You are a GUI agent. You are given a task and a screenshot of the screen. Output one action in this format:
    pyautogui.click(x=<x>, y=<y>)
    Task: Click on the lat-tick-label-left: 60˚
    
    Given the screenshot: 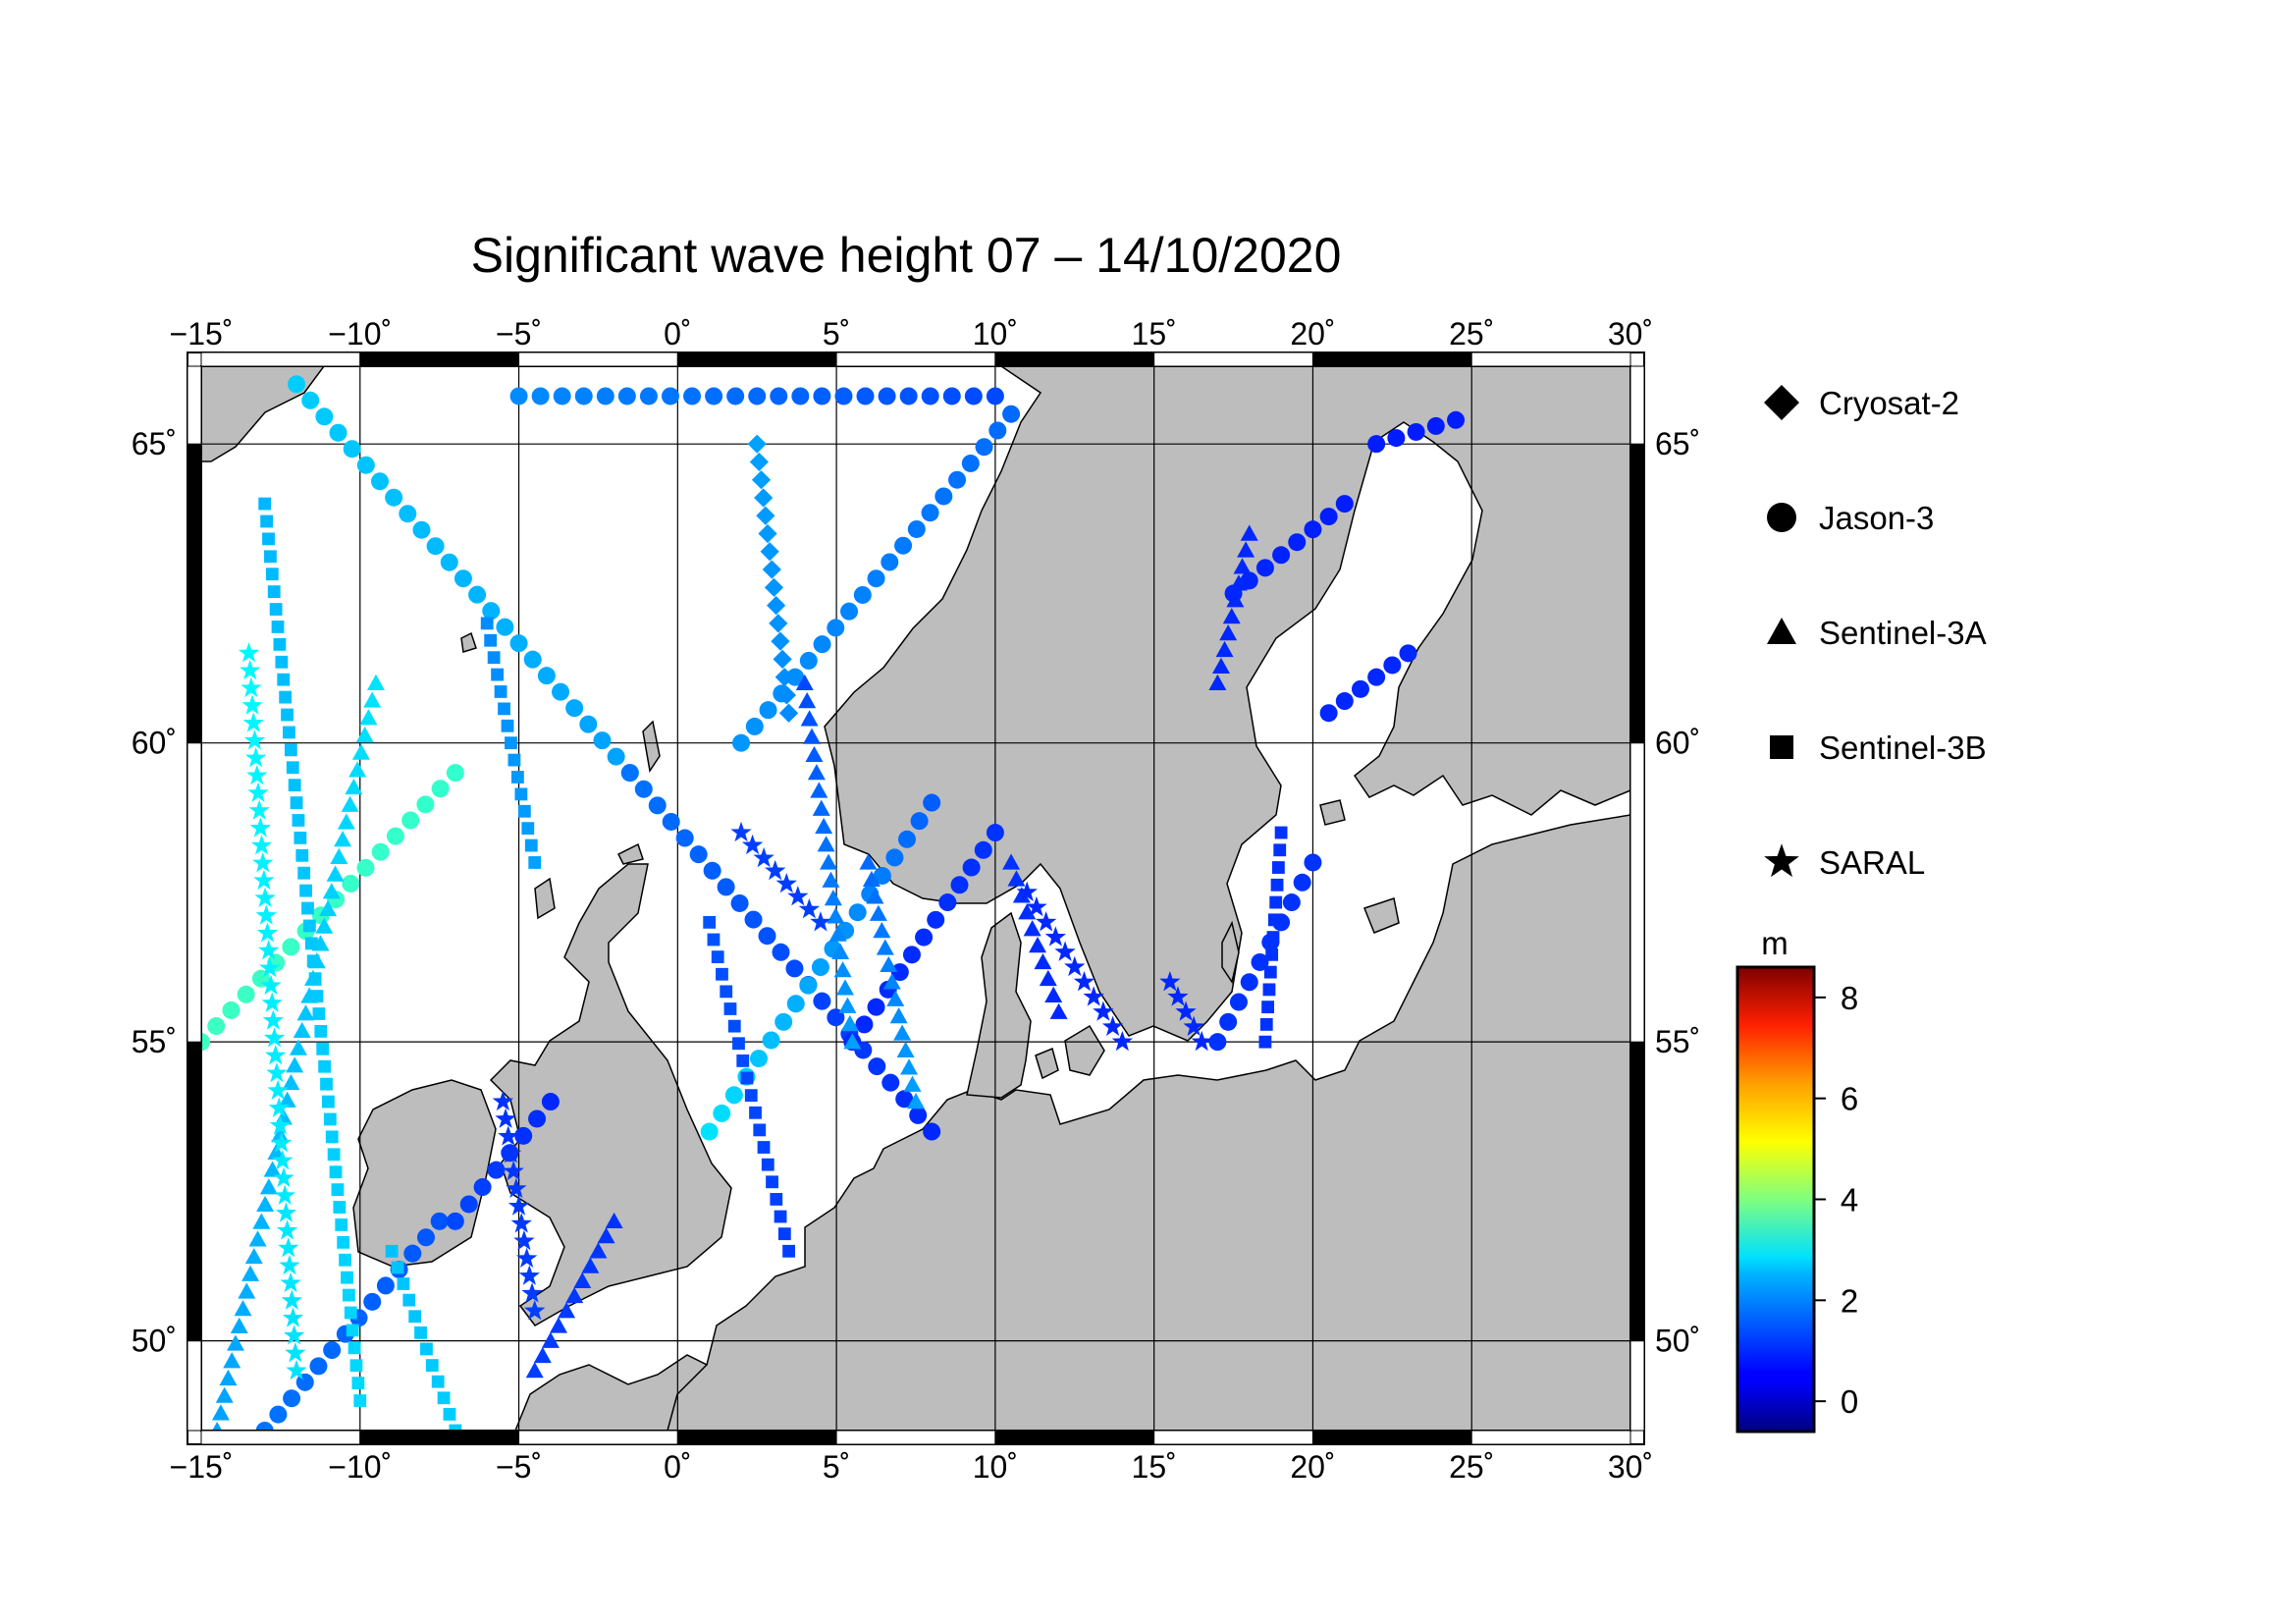 What is the action you would take?
    pyautogui.click(x=154, y=743)
    